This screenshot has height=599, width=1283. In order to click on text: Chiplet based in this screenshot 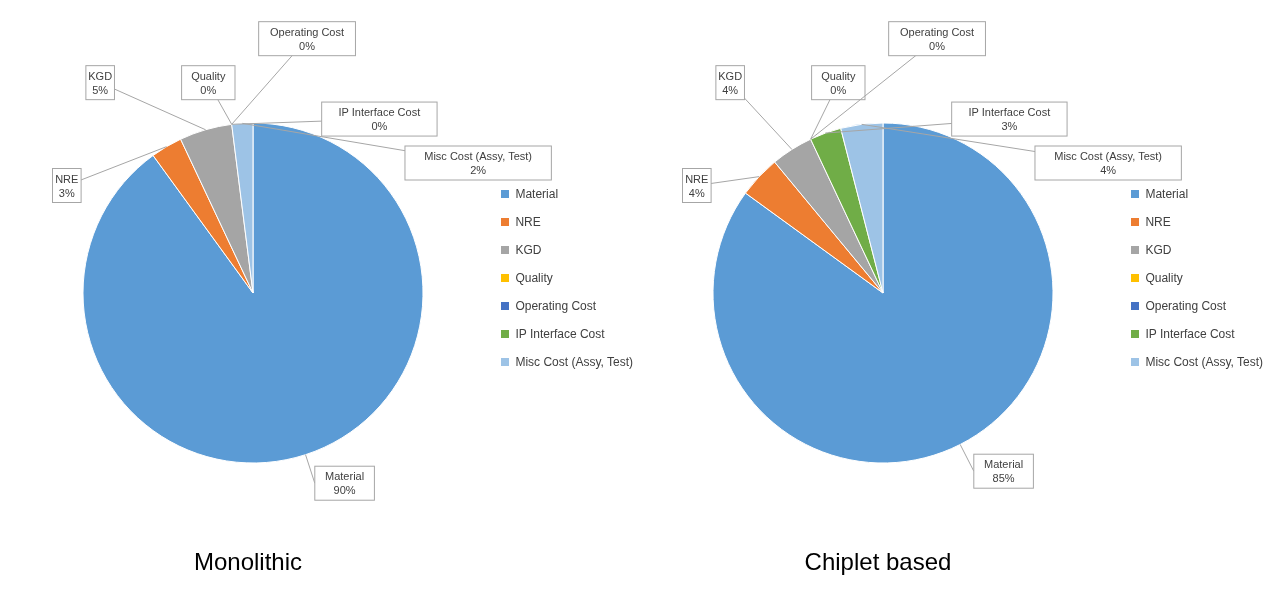, I will do `click(878, 562)`.